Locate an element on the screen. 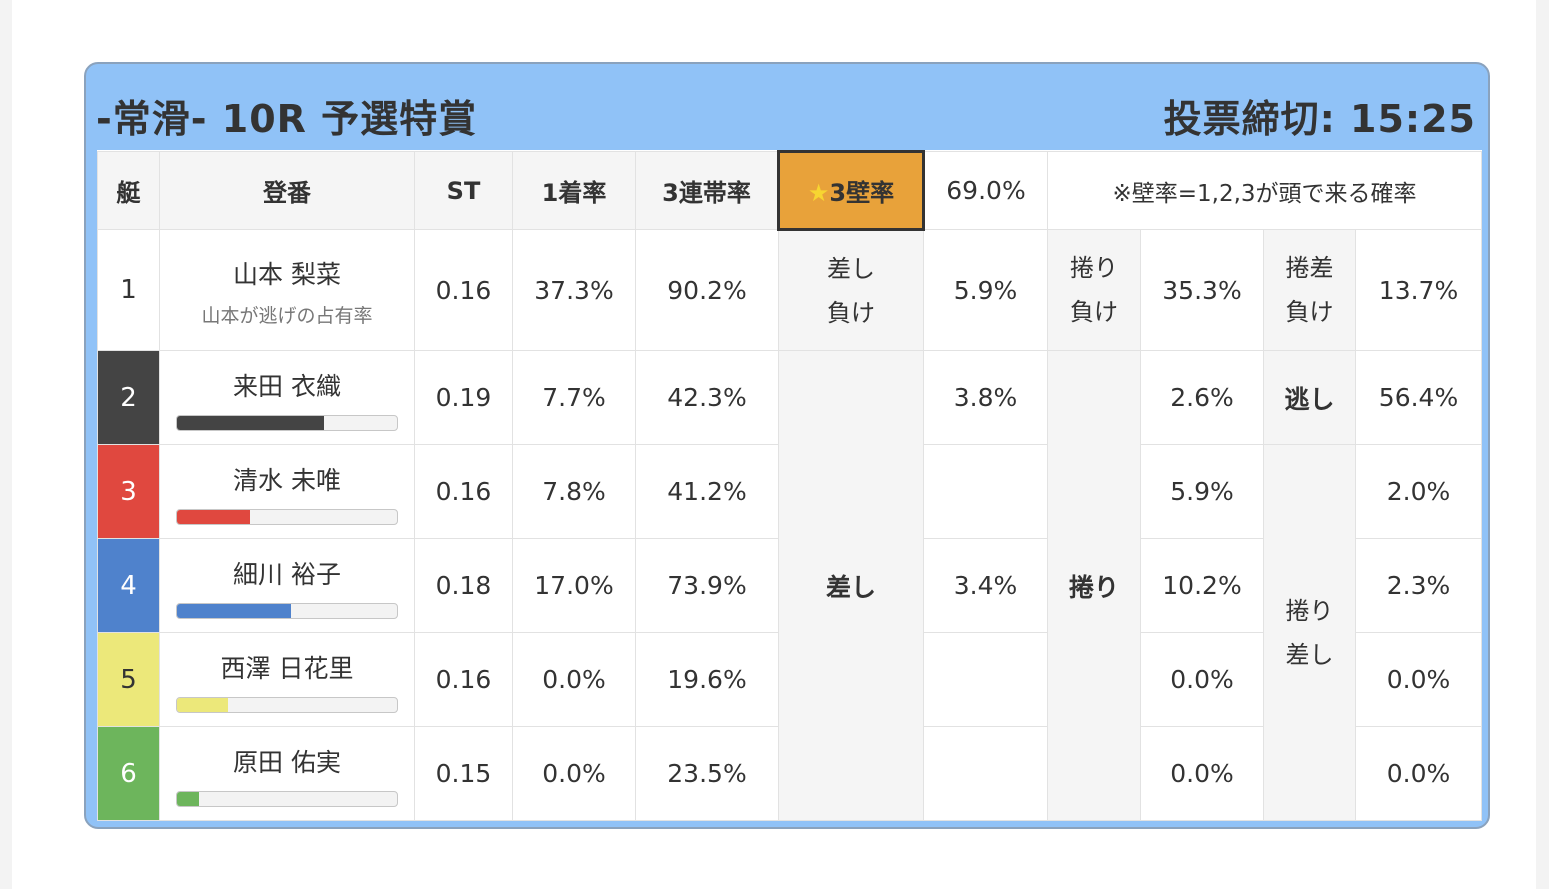  sashi-make-value: 5.9% is located at coordinates (985, 290).